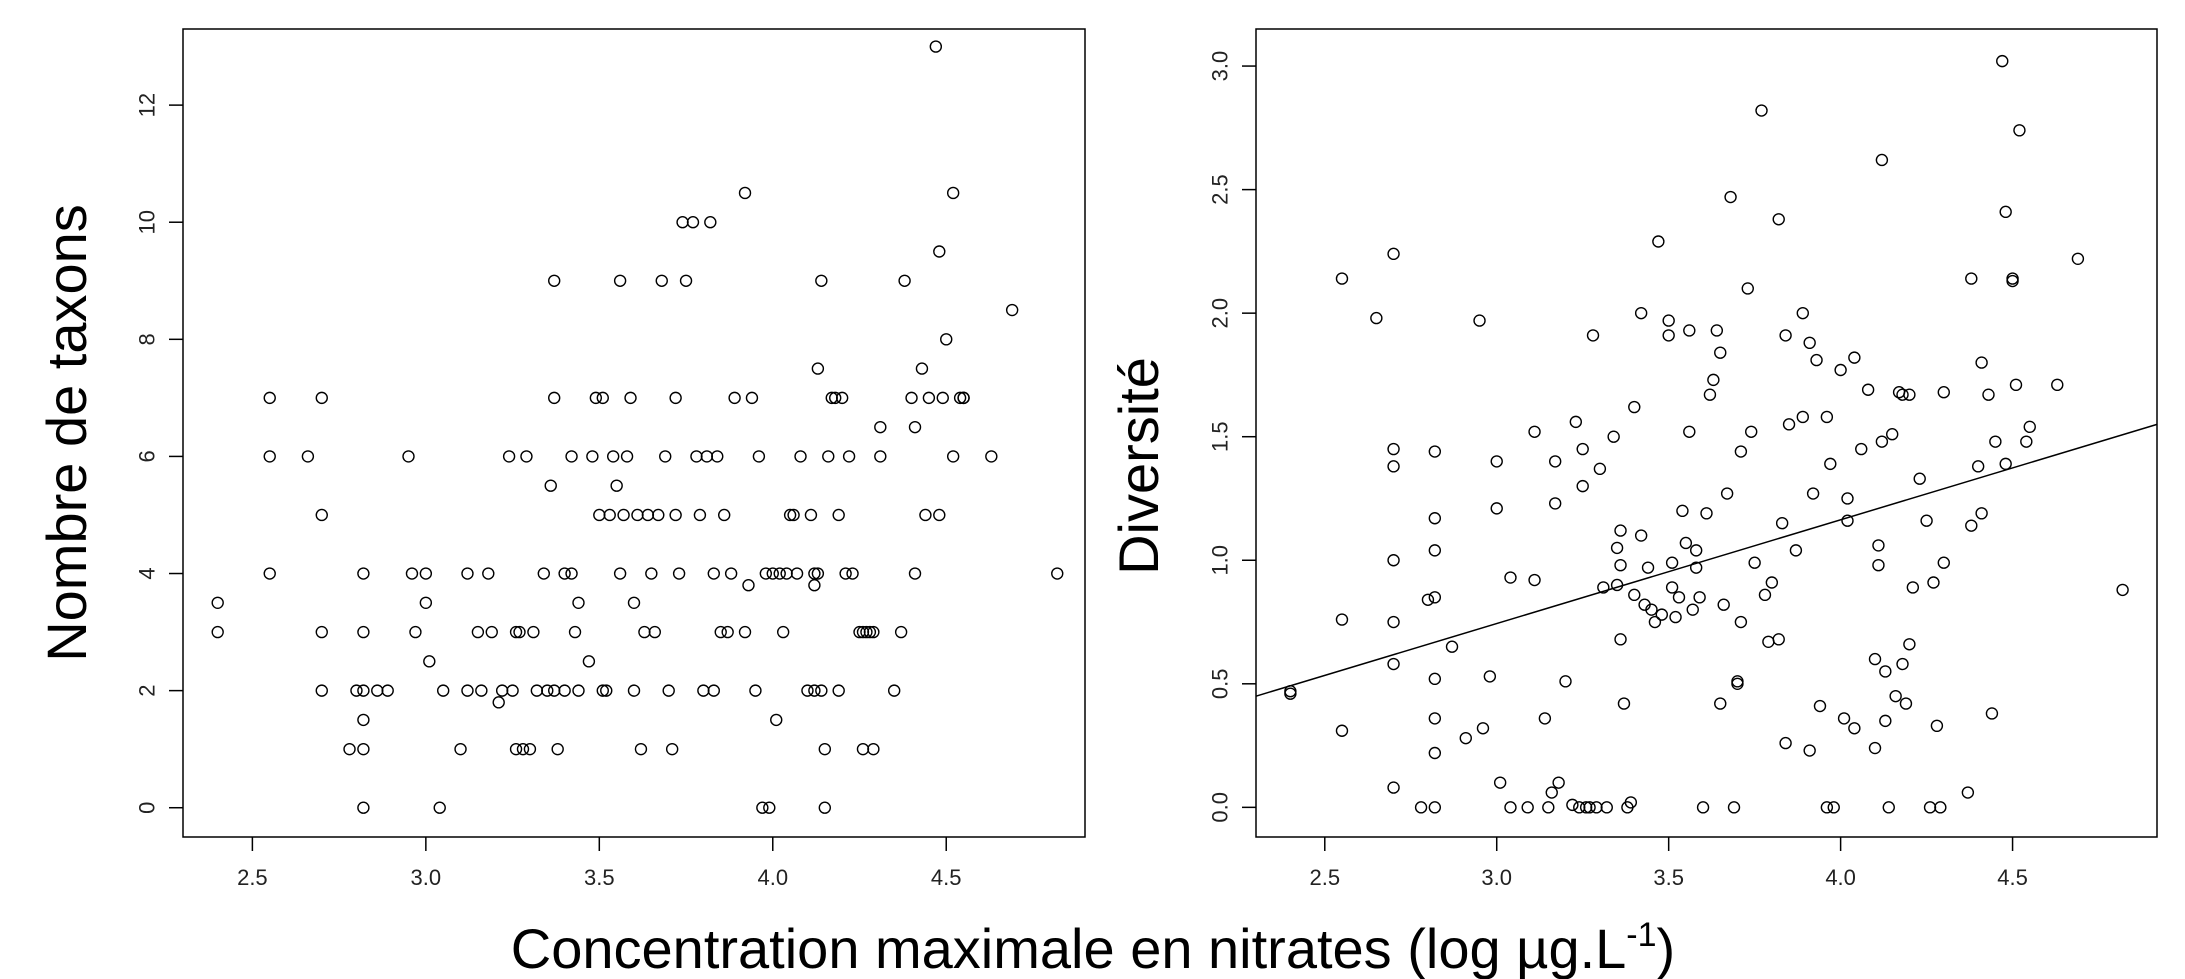  What do you see at coordinates (946, 877) in the screenshot?
I see `taxons-x-tick-label: 4.5` at bounding box center [946, 877].